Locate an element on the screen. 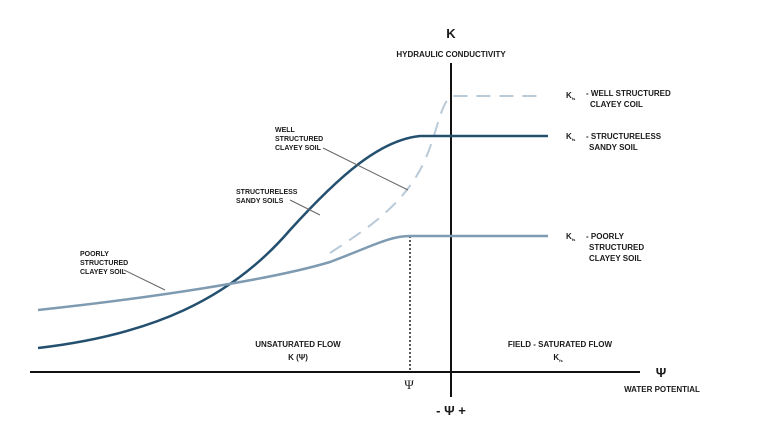 The image size is (768, 432). label-well-structured: WELL STRUCTURED CLAYEY SOIL is located at coordinates (299, 139).